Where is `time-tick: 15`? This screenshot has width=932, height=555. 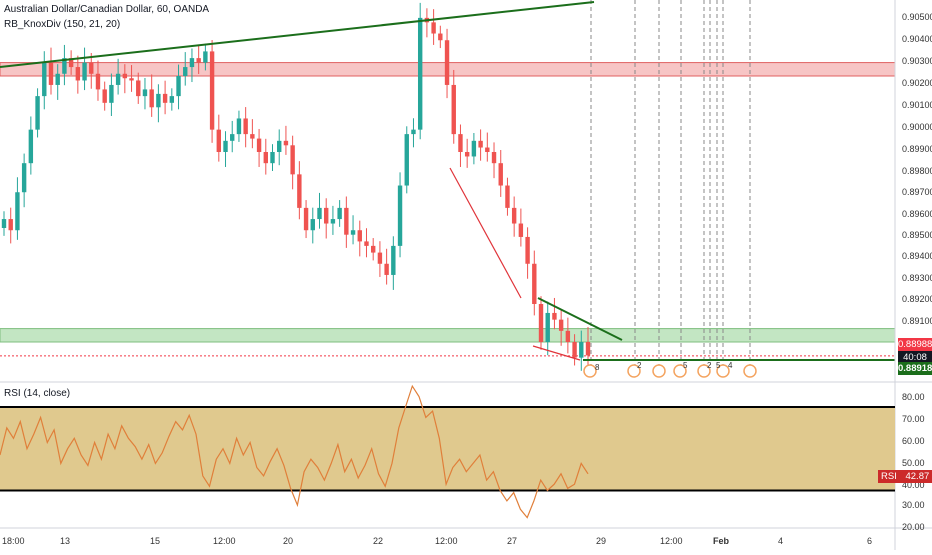 time-tick: 15 is located at coordinates (155, 541).